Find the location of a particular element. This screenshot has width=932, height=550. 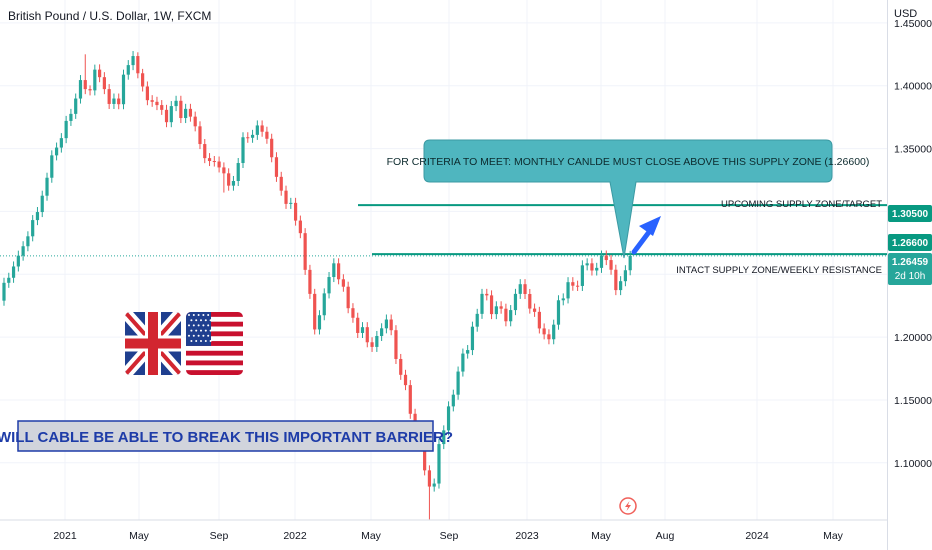

tag-last-price: 1.26459 2d 10h is located at coordinates (910, 269).